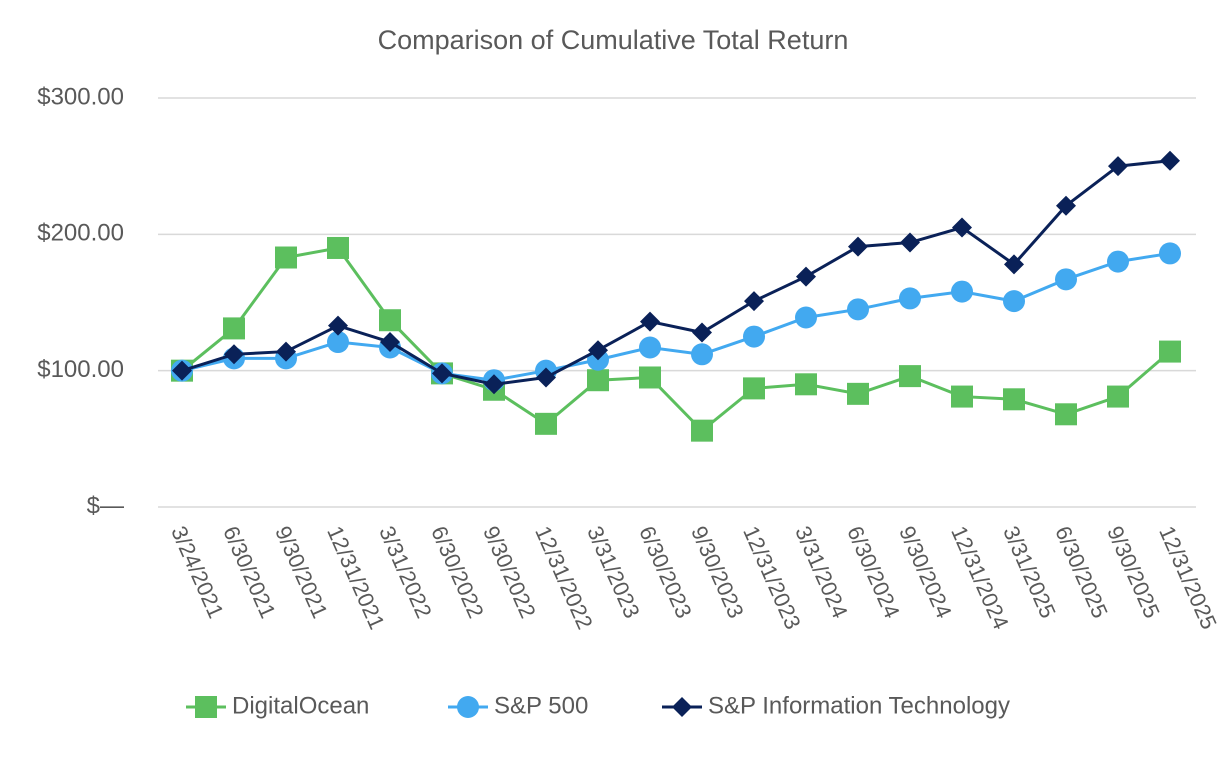 This screenshot has width=1226, height=760. I want to click on legend-label: DigitalOcean, so click(300, 705).